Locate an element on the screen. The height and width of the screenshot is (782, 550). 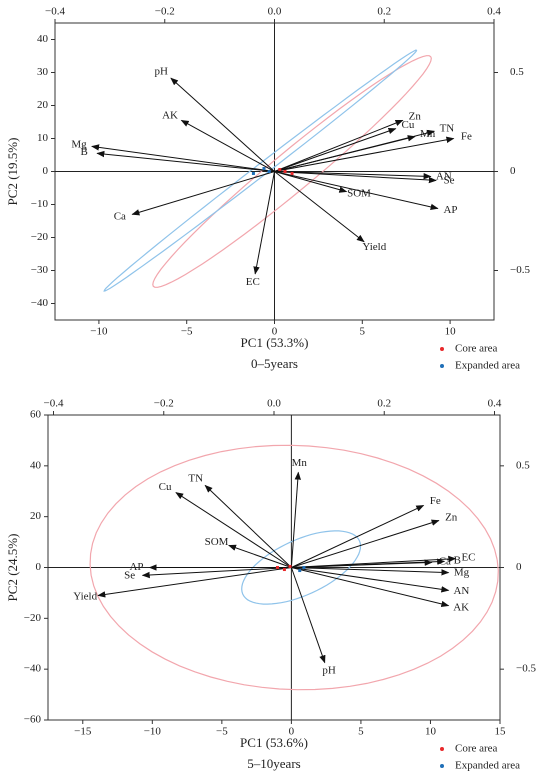
confidence-ellipse is located at coordinates (301, 567).